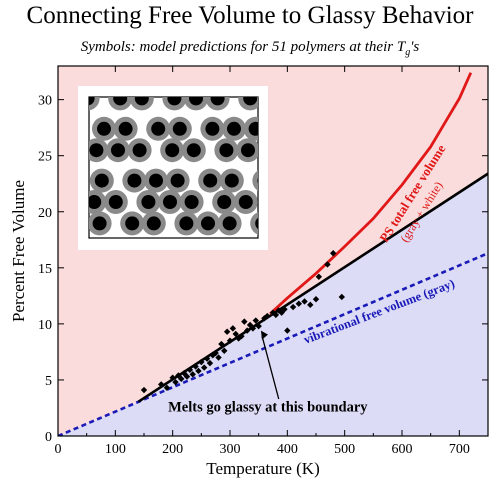  What do you see at coordinates (459, 449) in the screenshot?
I see `x-tick-label: 700` at bounding box center [459, 449].